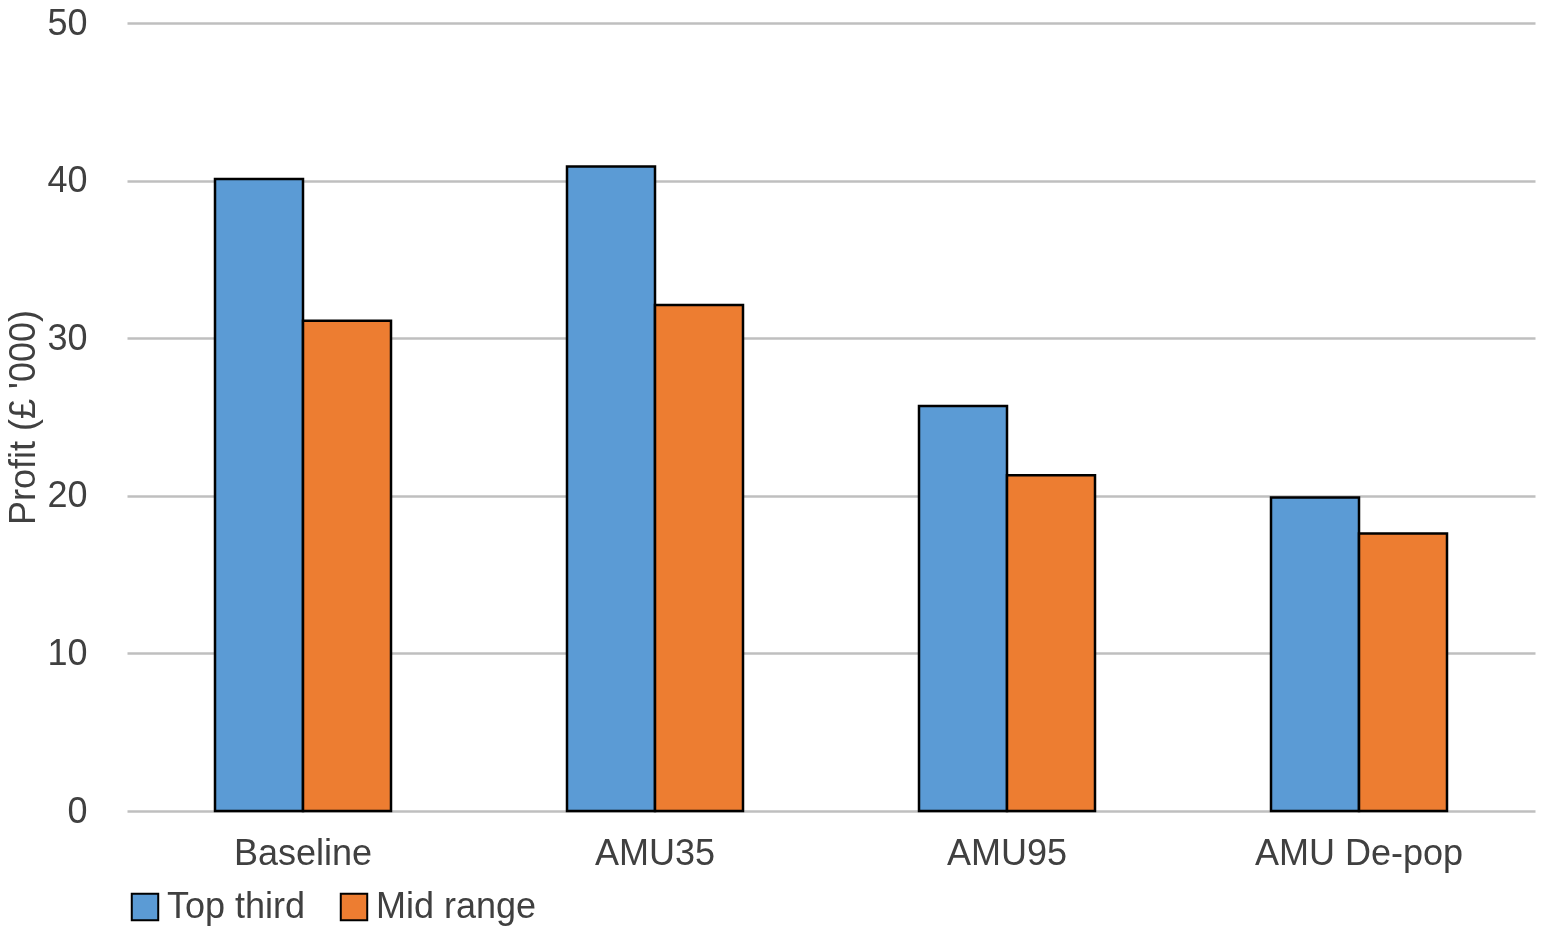 This screenshot has width=1559, height=942. Describe the element at coordinates (23, 417) in the screenshot. I see `y-axis-title: Profit (£ '000)` at that location.